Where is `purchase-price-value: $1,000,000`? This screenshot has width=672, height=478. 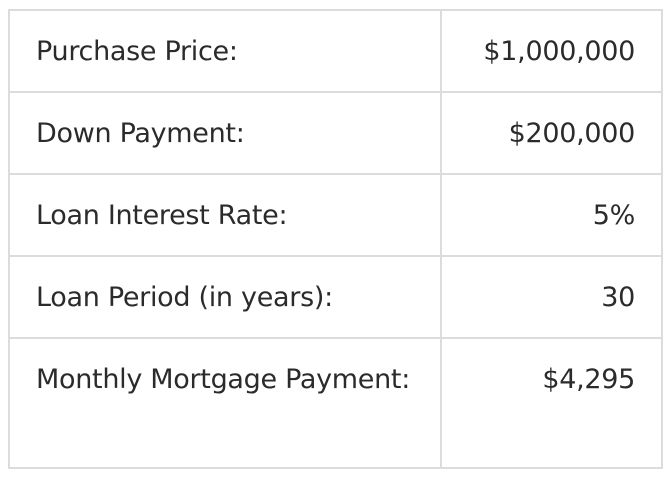 purchase-price-value: $1,000,000 is located at coordinates (551, 51).